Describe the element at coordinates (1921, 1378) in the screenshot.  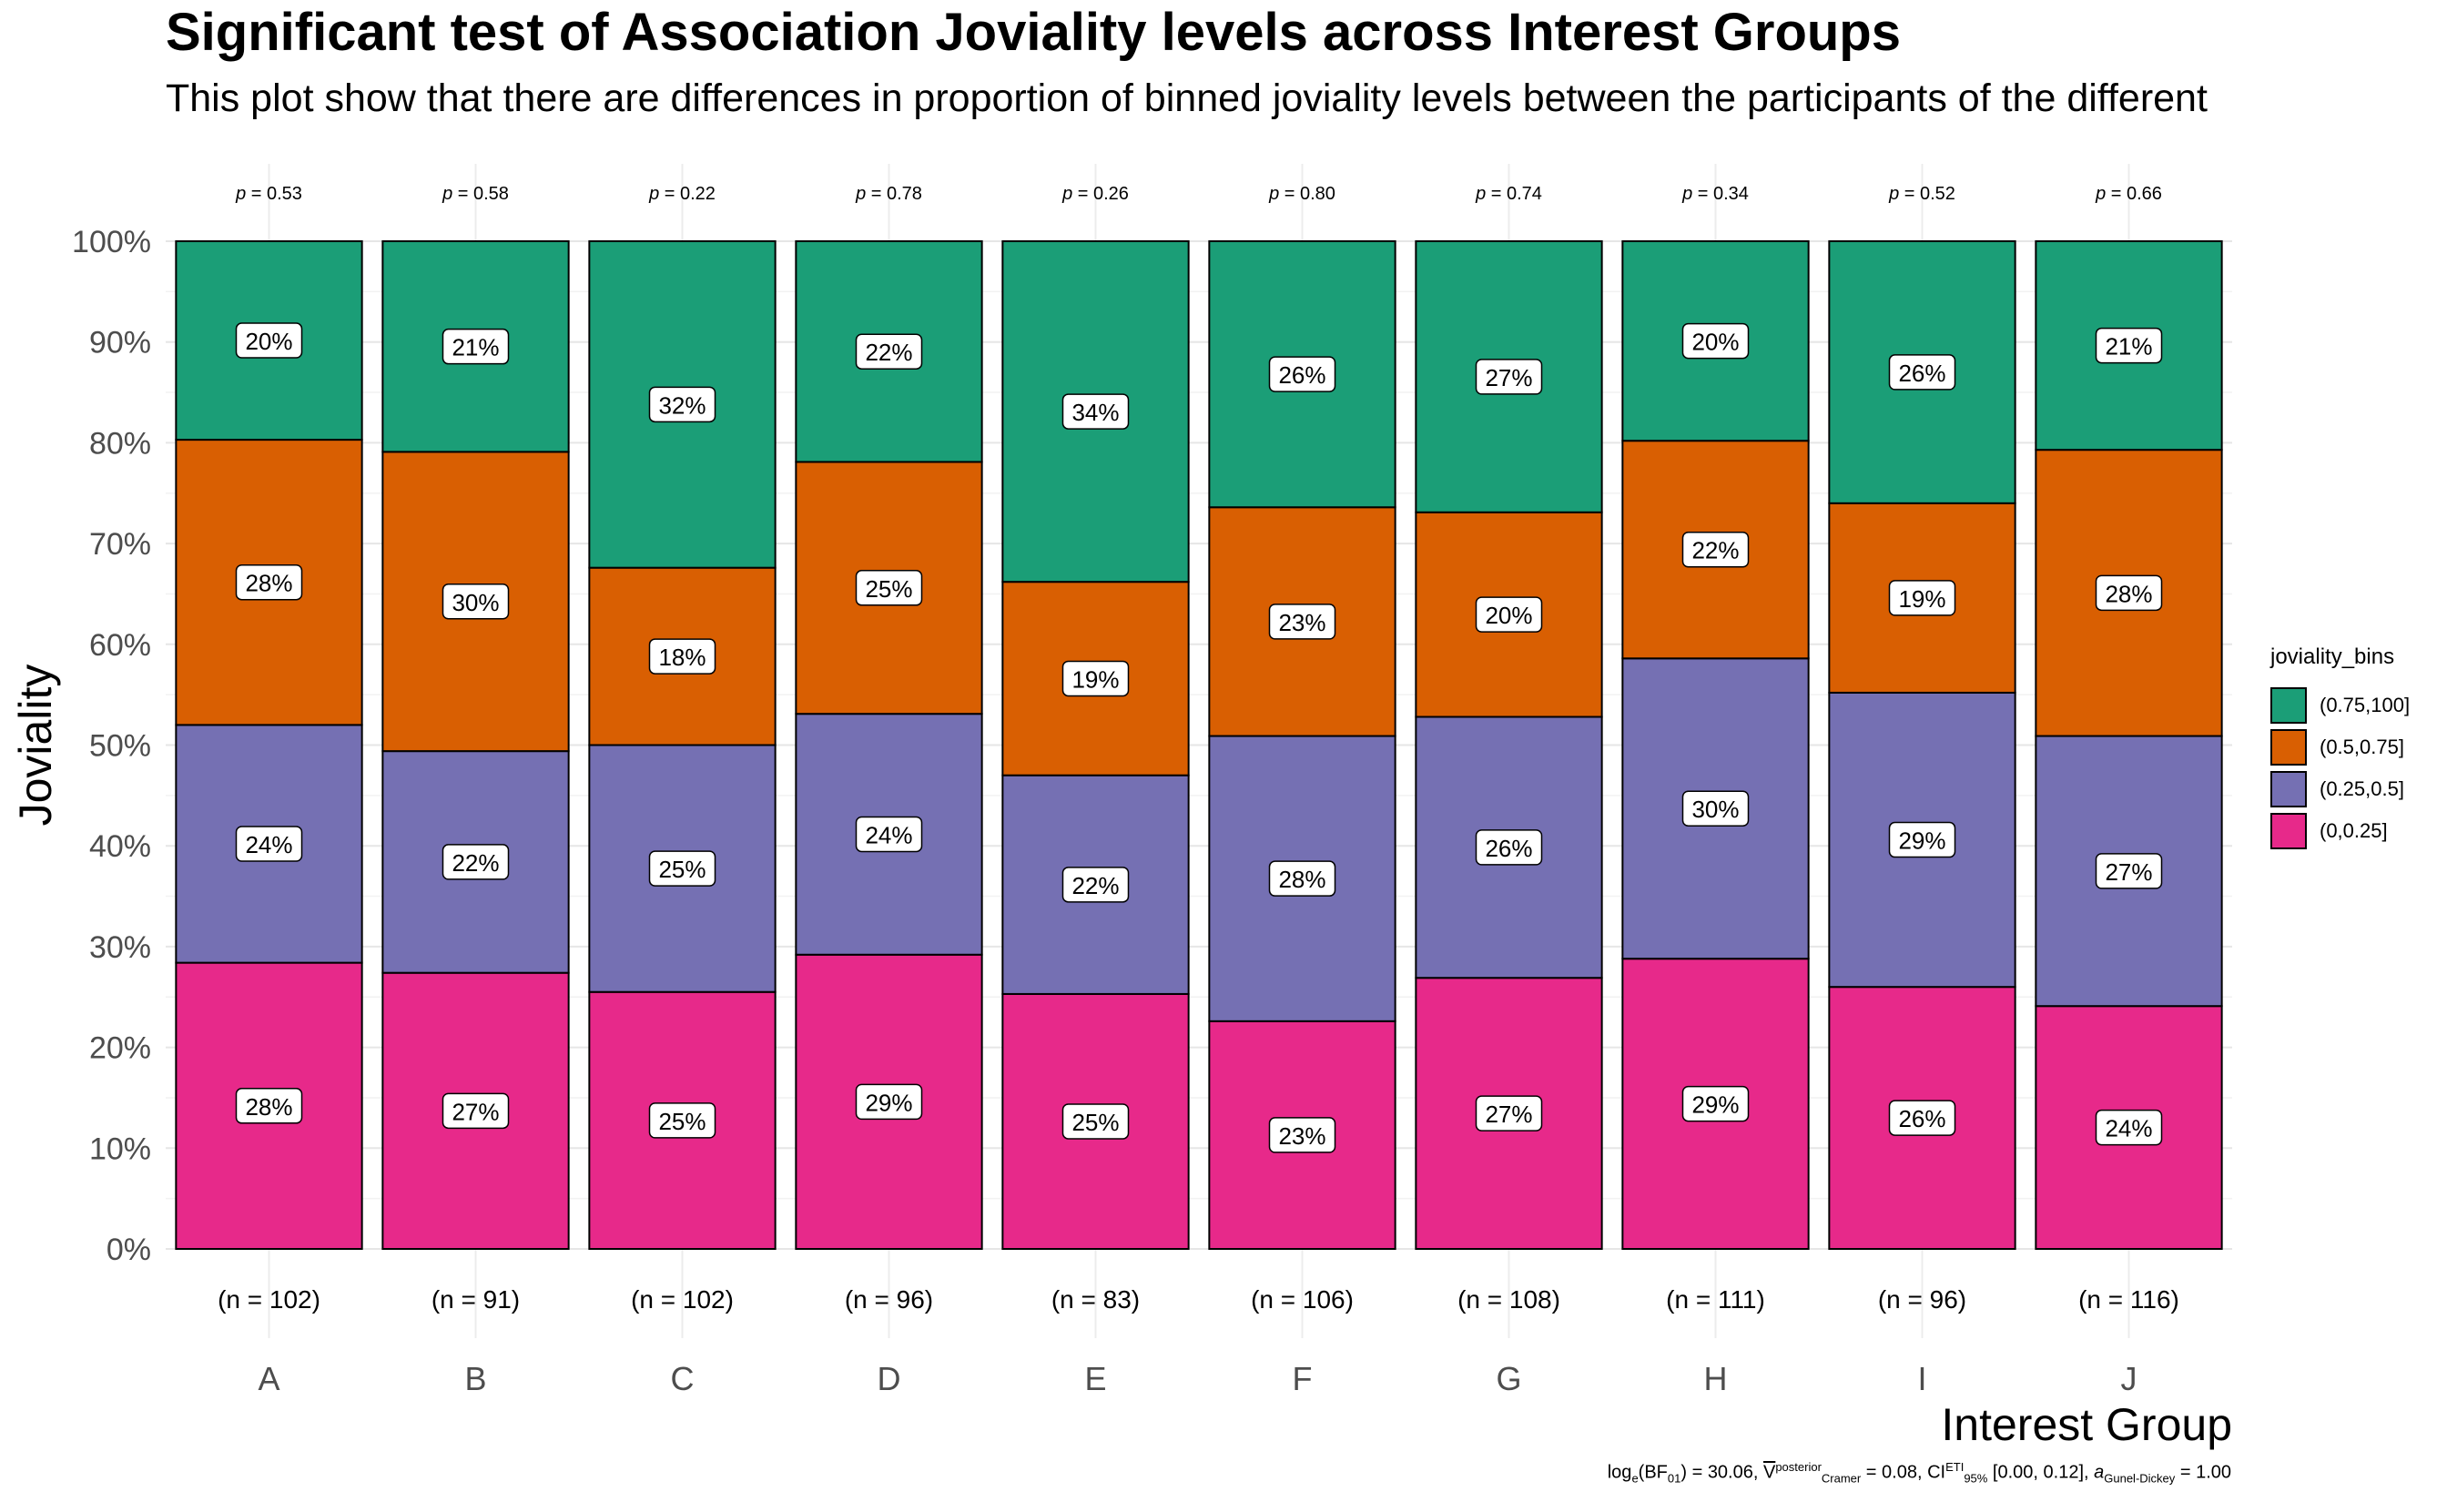
I see `x-tick-label: I` at that location.